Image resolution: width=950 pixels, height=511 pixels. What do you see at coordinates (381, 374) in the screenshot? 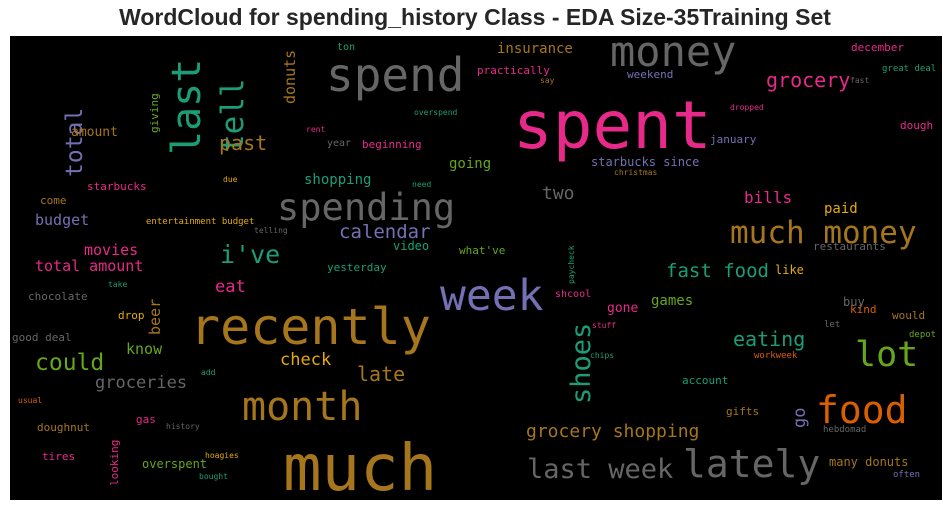
I see `word-late: late` at bounding box center [381, 374].